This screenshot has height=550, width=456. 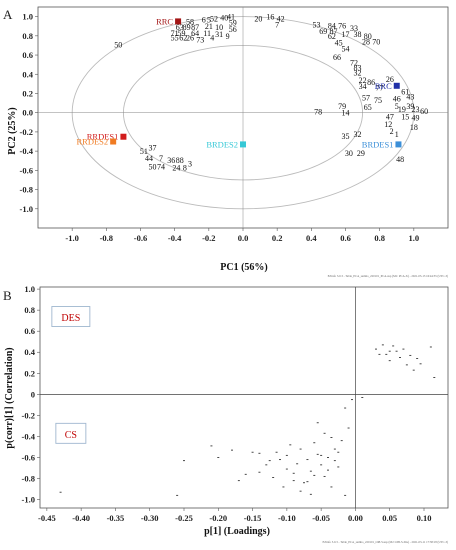 What do you see at coordinates (7, 295) in the screenshot?
I see `panel-b-letter: B` at bounding box center [7, 295].